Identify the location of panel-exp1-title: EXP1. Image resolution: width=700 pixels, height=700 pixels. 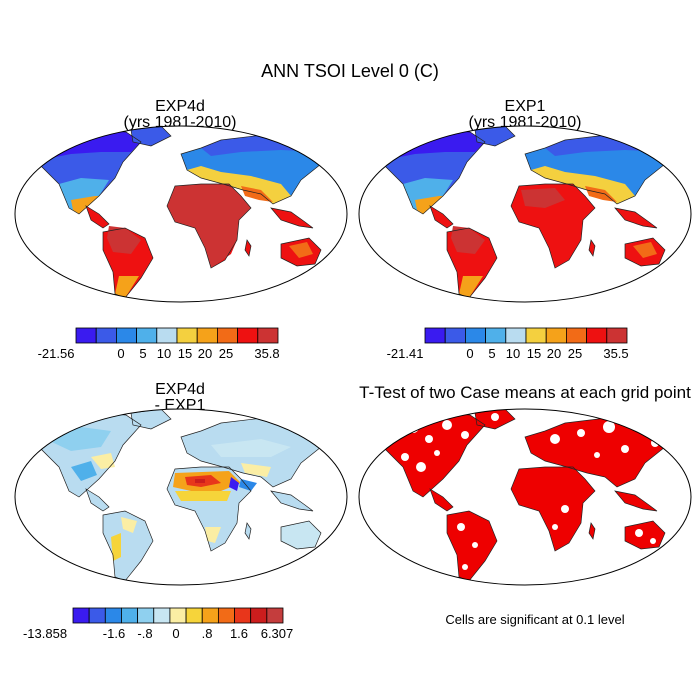
(525, 106).